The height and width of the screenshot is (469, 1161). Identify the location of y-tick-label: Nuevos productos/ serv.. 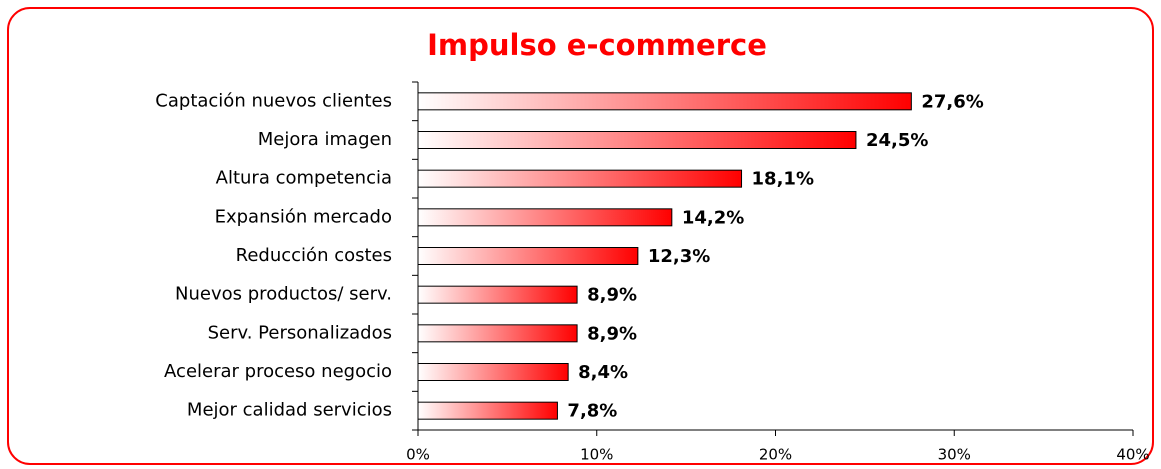
(283, 294).